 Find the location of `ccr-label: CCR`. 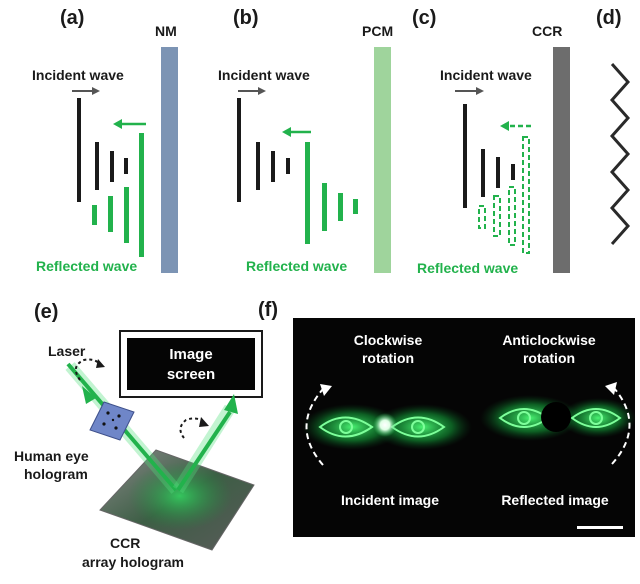

ccr-label: CCR is located at coordinates (547, 31).